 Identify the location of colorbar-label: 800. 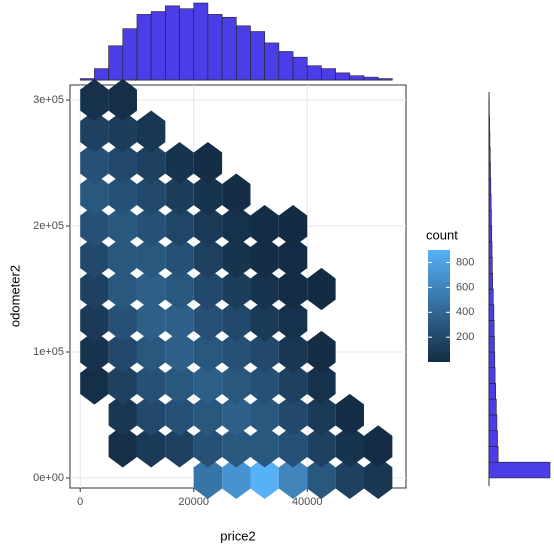
(465, 262).